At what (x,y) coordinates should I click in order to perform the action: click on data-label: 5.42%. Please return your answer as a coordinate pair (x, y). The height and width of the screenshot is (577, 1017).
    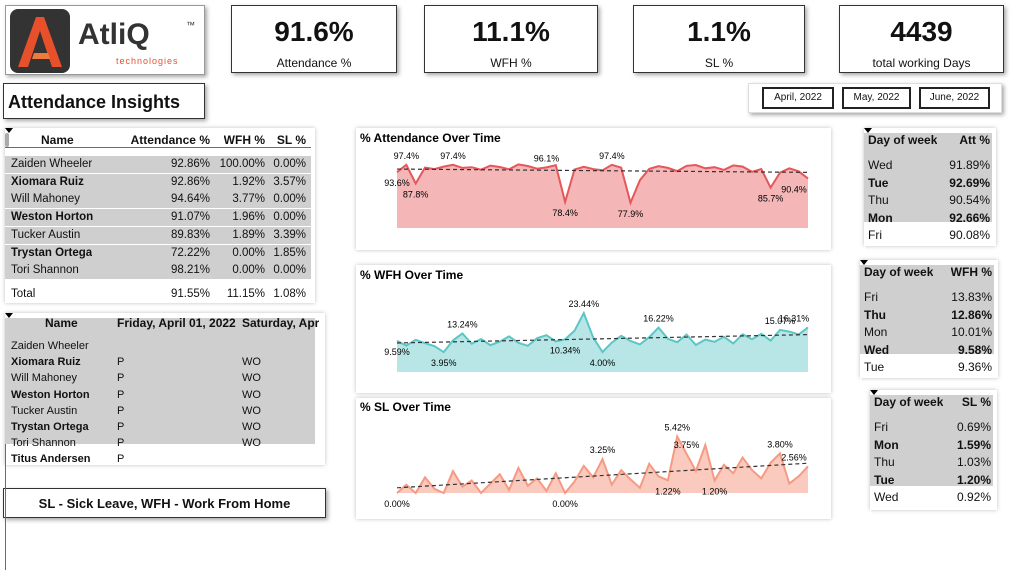
    Looking at the image, I should click on (677, 427).